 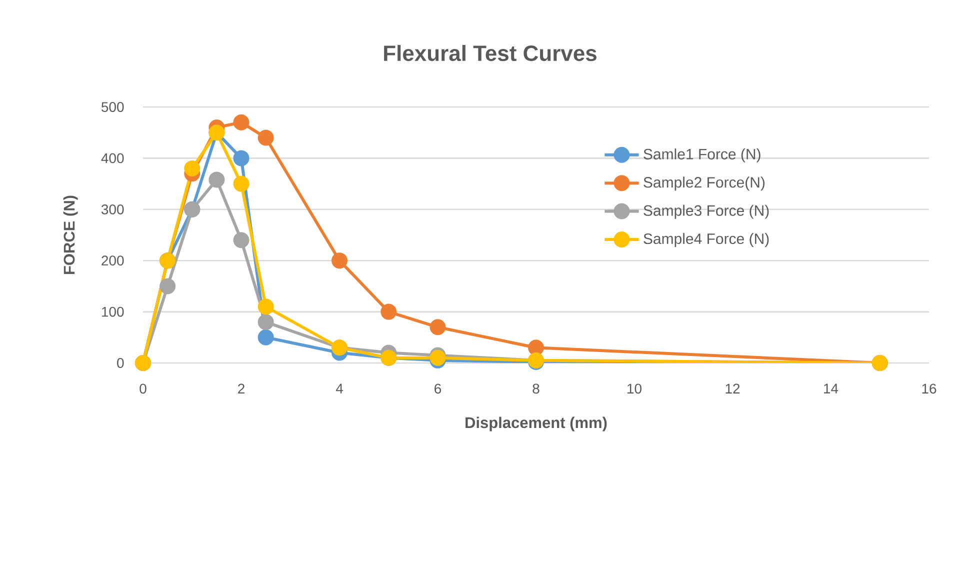 What do you see at coordinates (339, 389) in the screenshot?
I see `x-tick-label: 4` at bounding box center [339, 389].